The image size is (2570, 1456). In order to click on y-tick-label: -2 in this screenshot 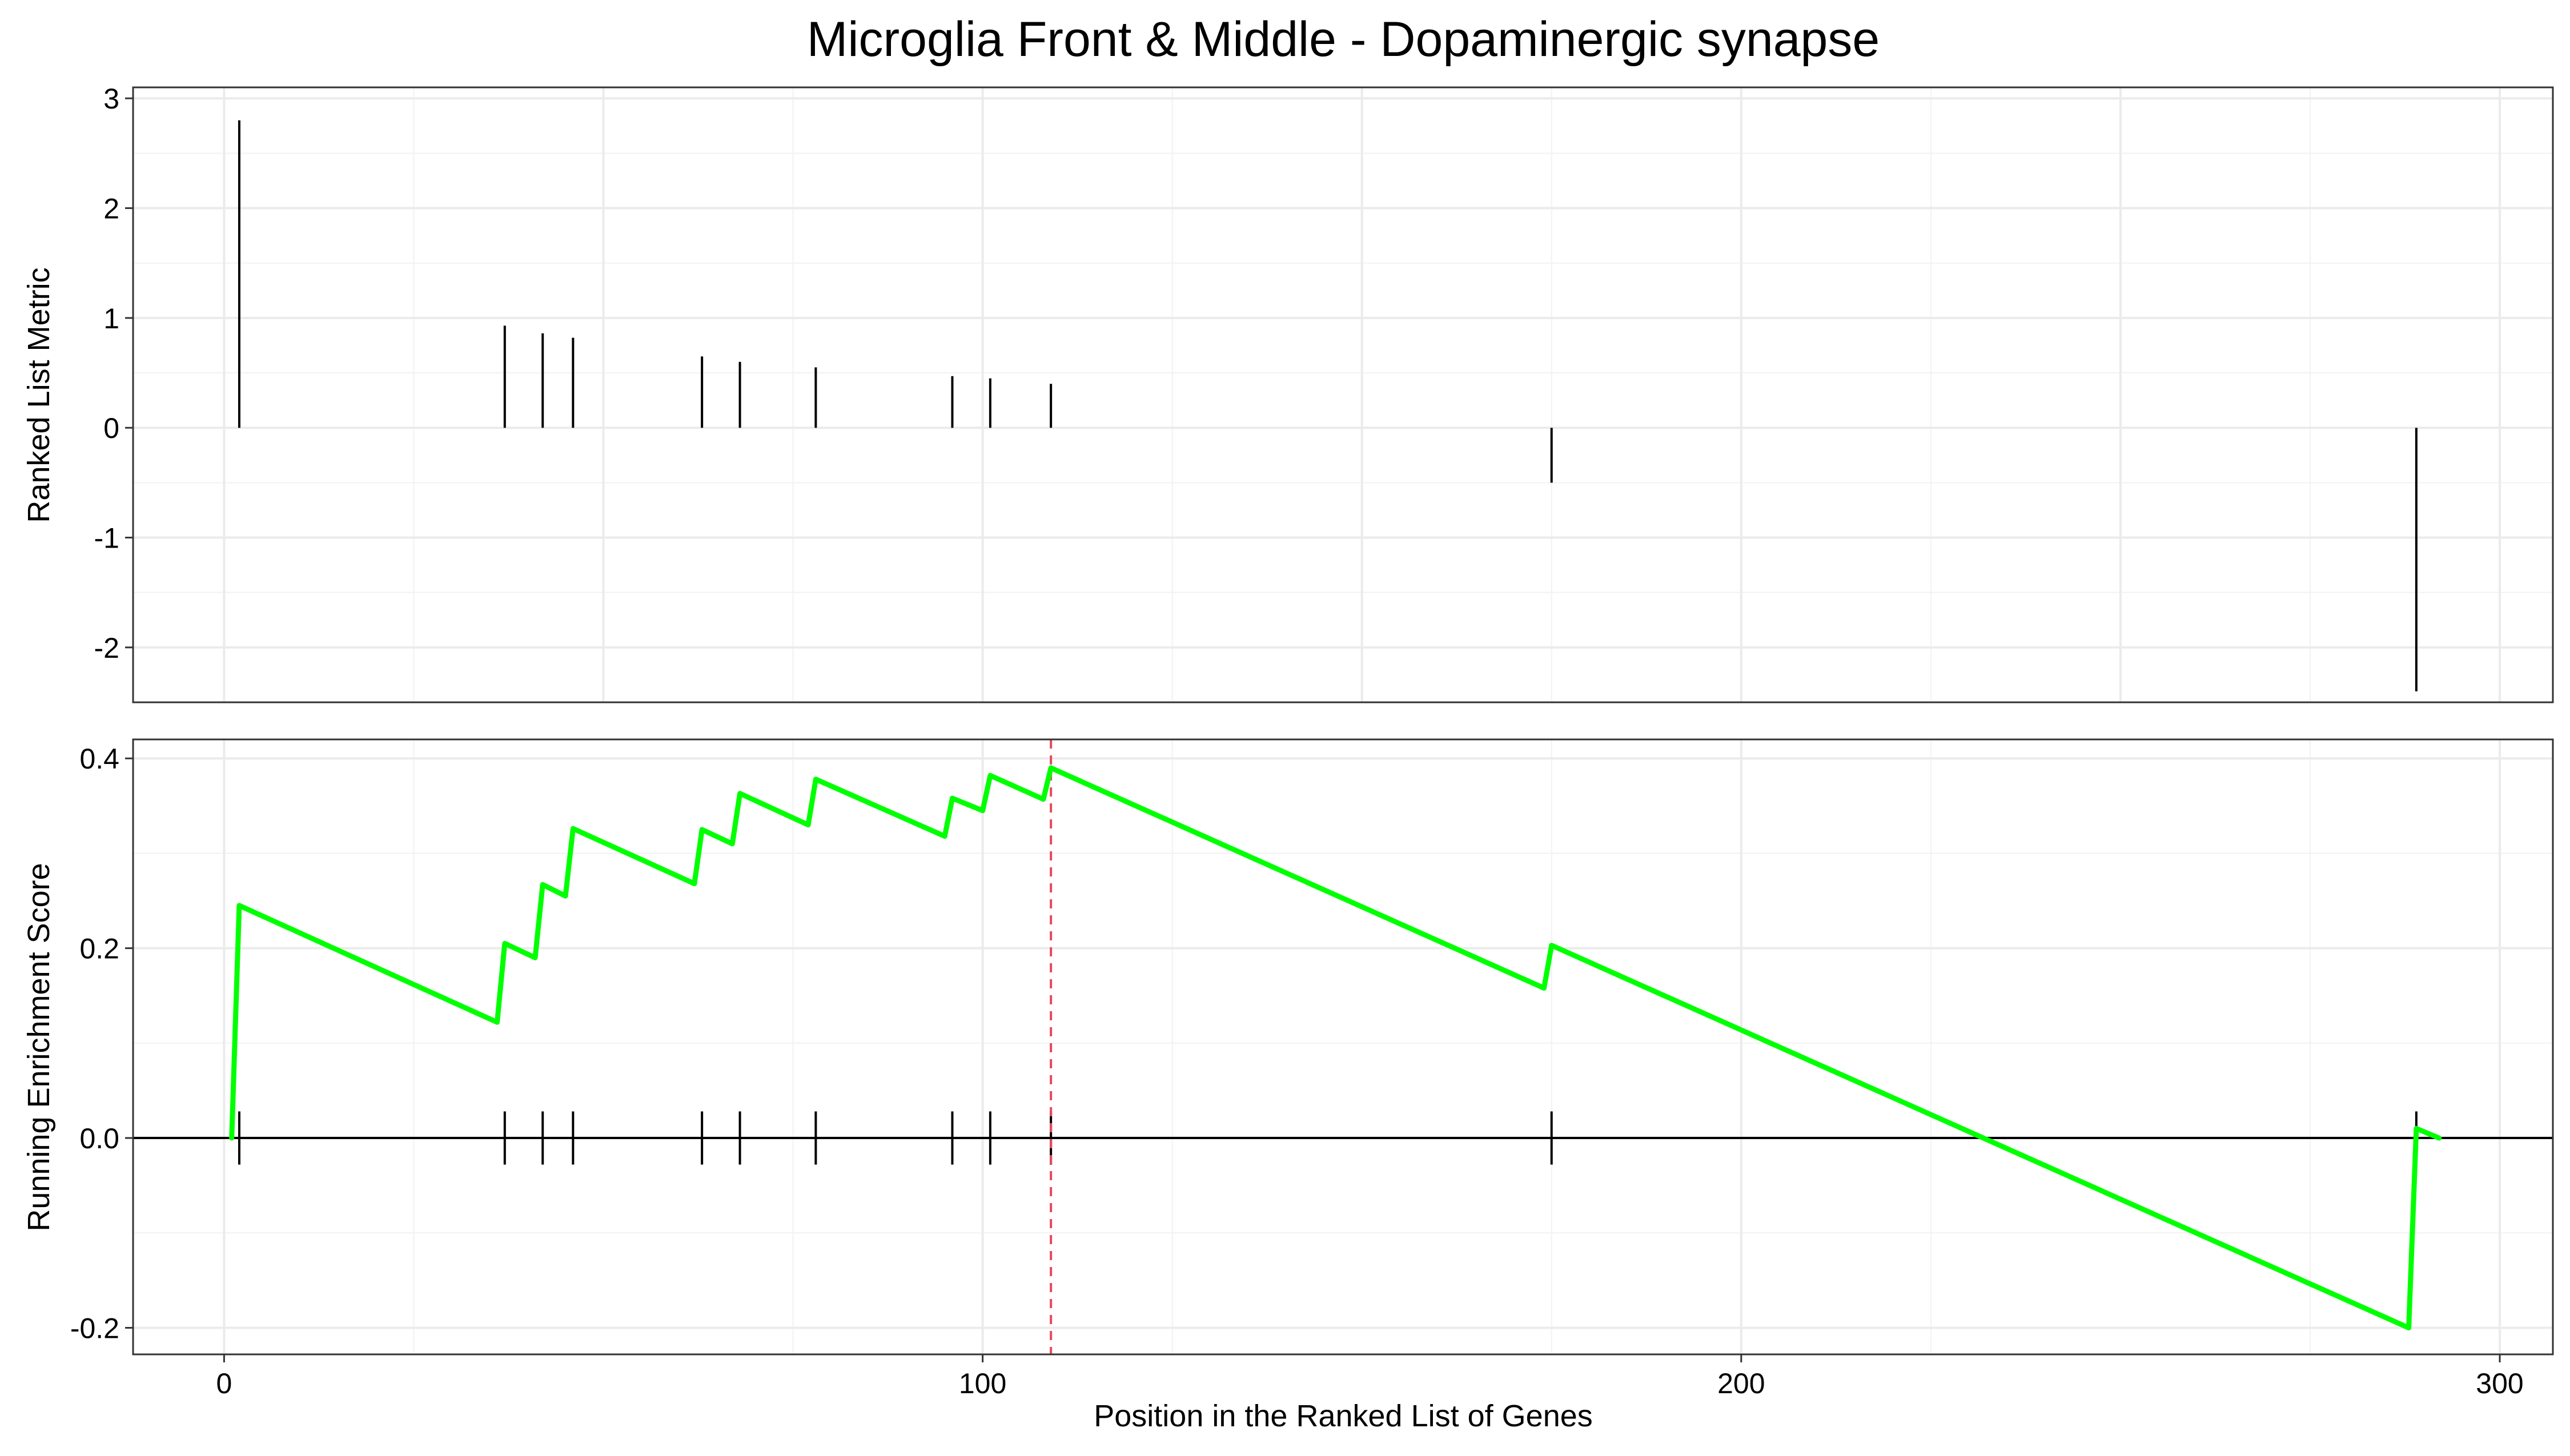, I will do `click(107, 648)`.